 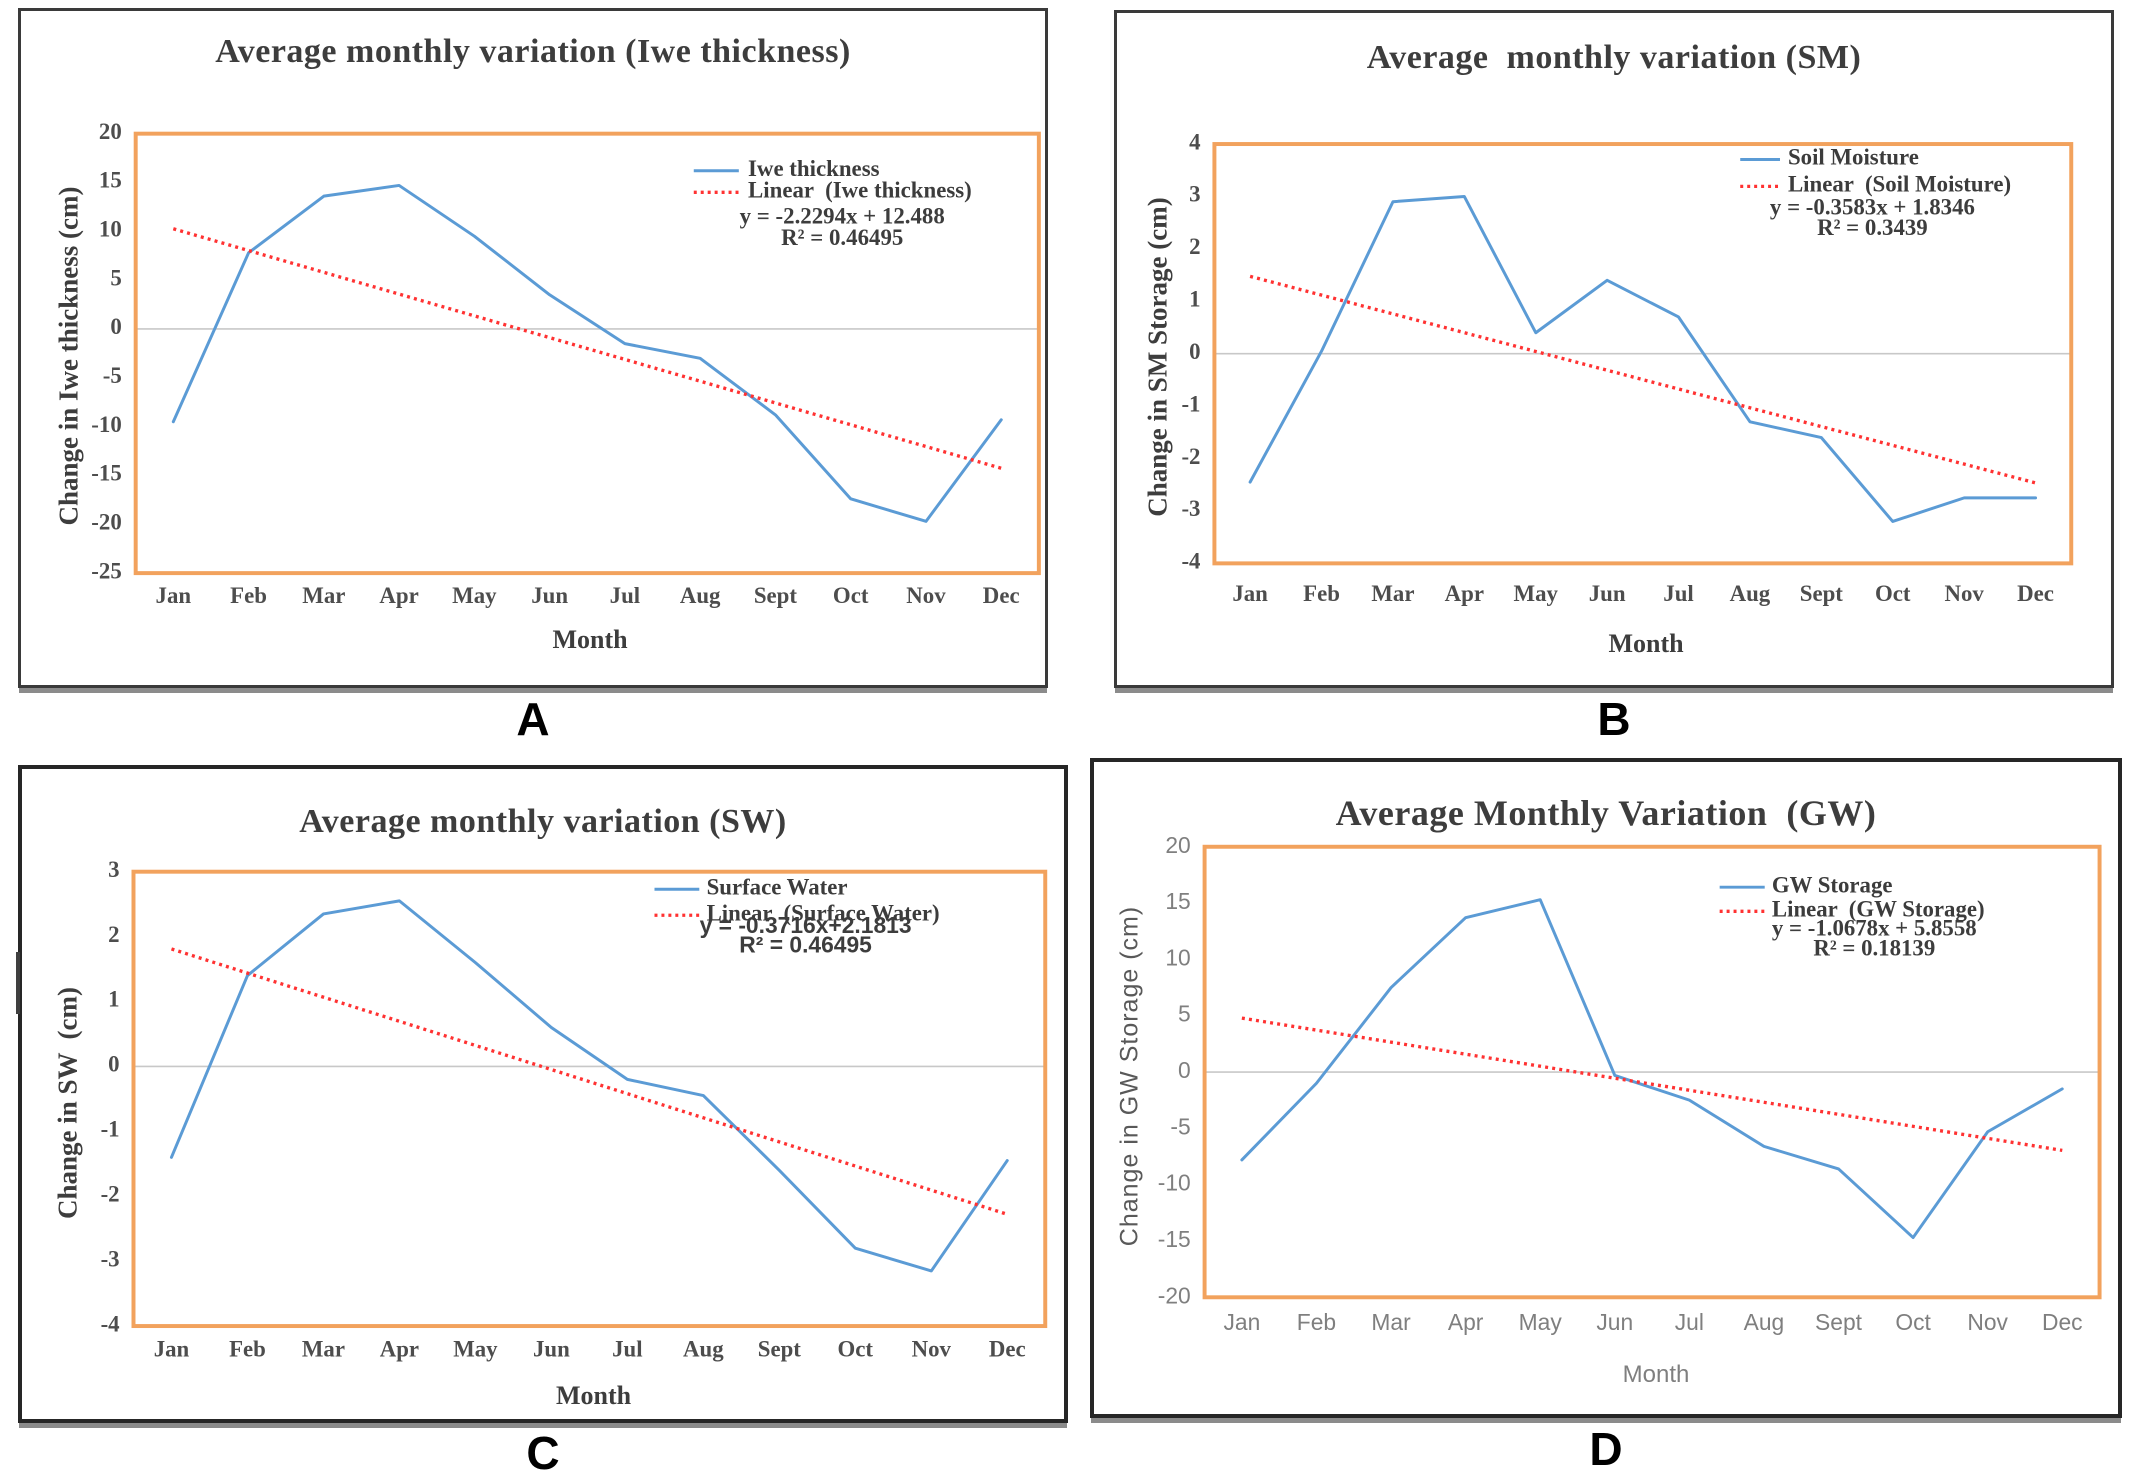 I want to click on stray-vertical-mark, so click(x=18, y=983).